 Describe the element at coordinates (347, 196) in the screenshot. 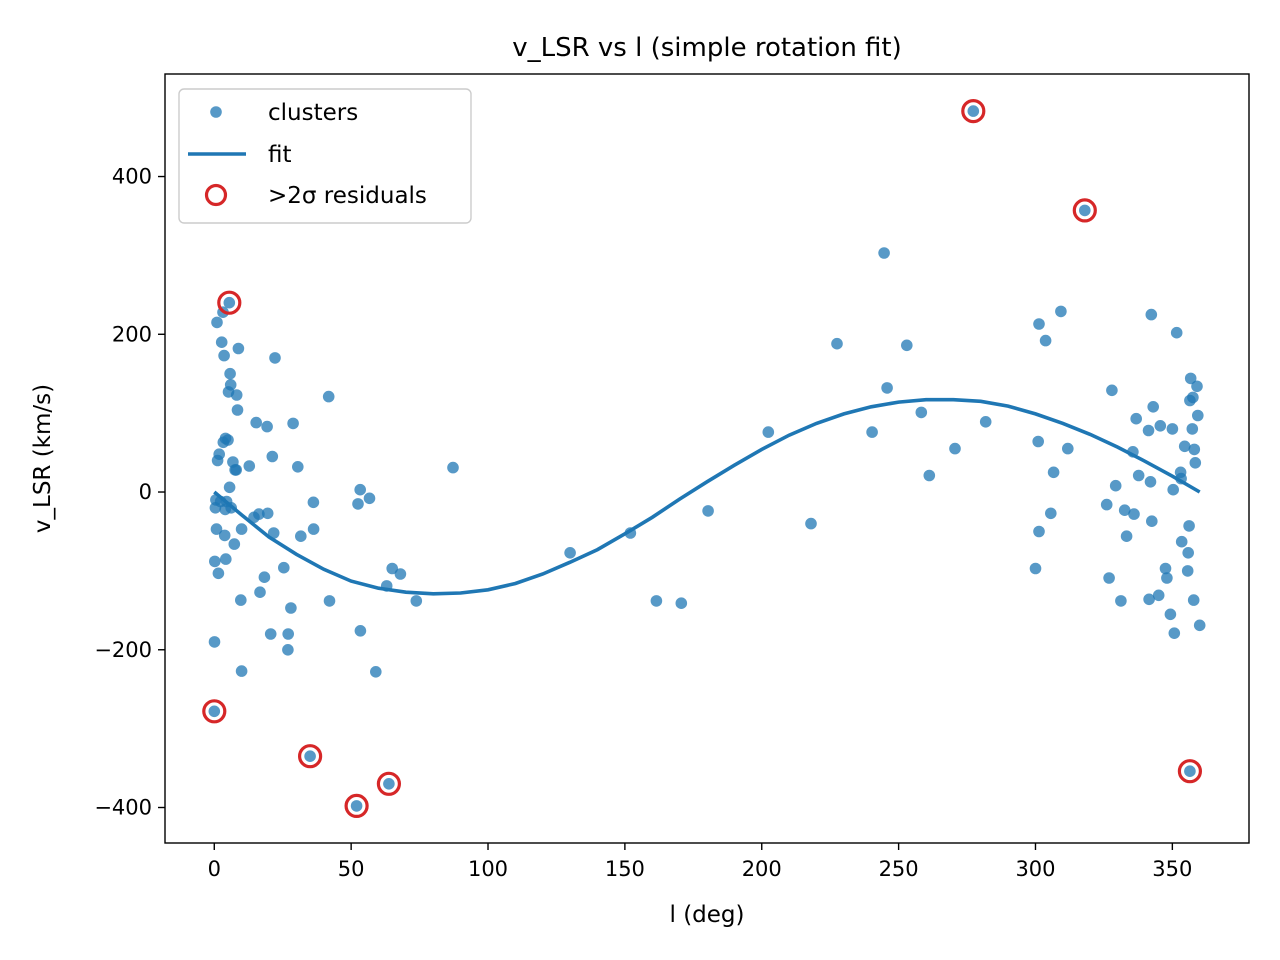

I see `legend-label: >2σ residuals` at that location.